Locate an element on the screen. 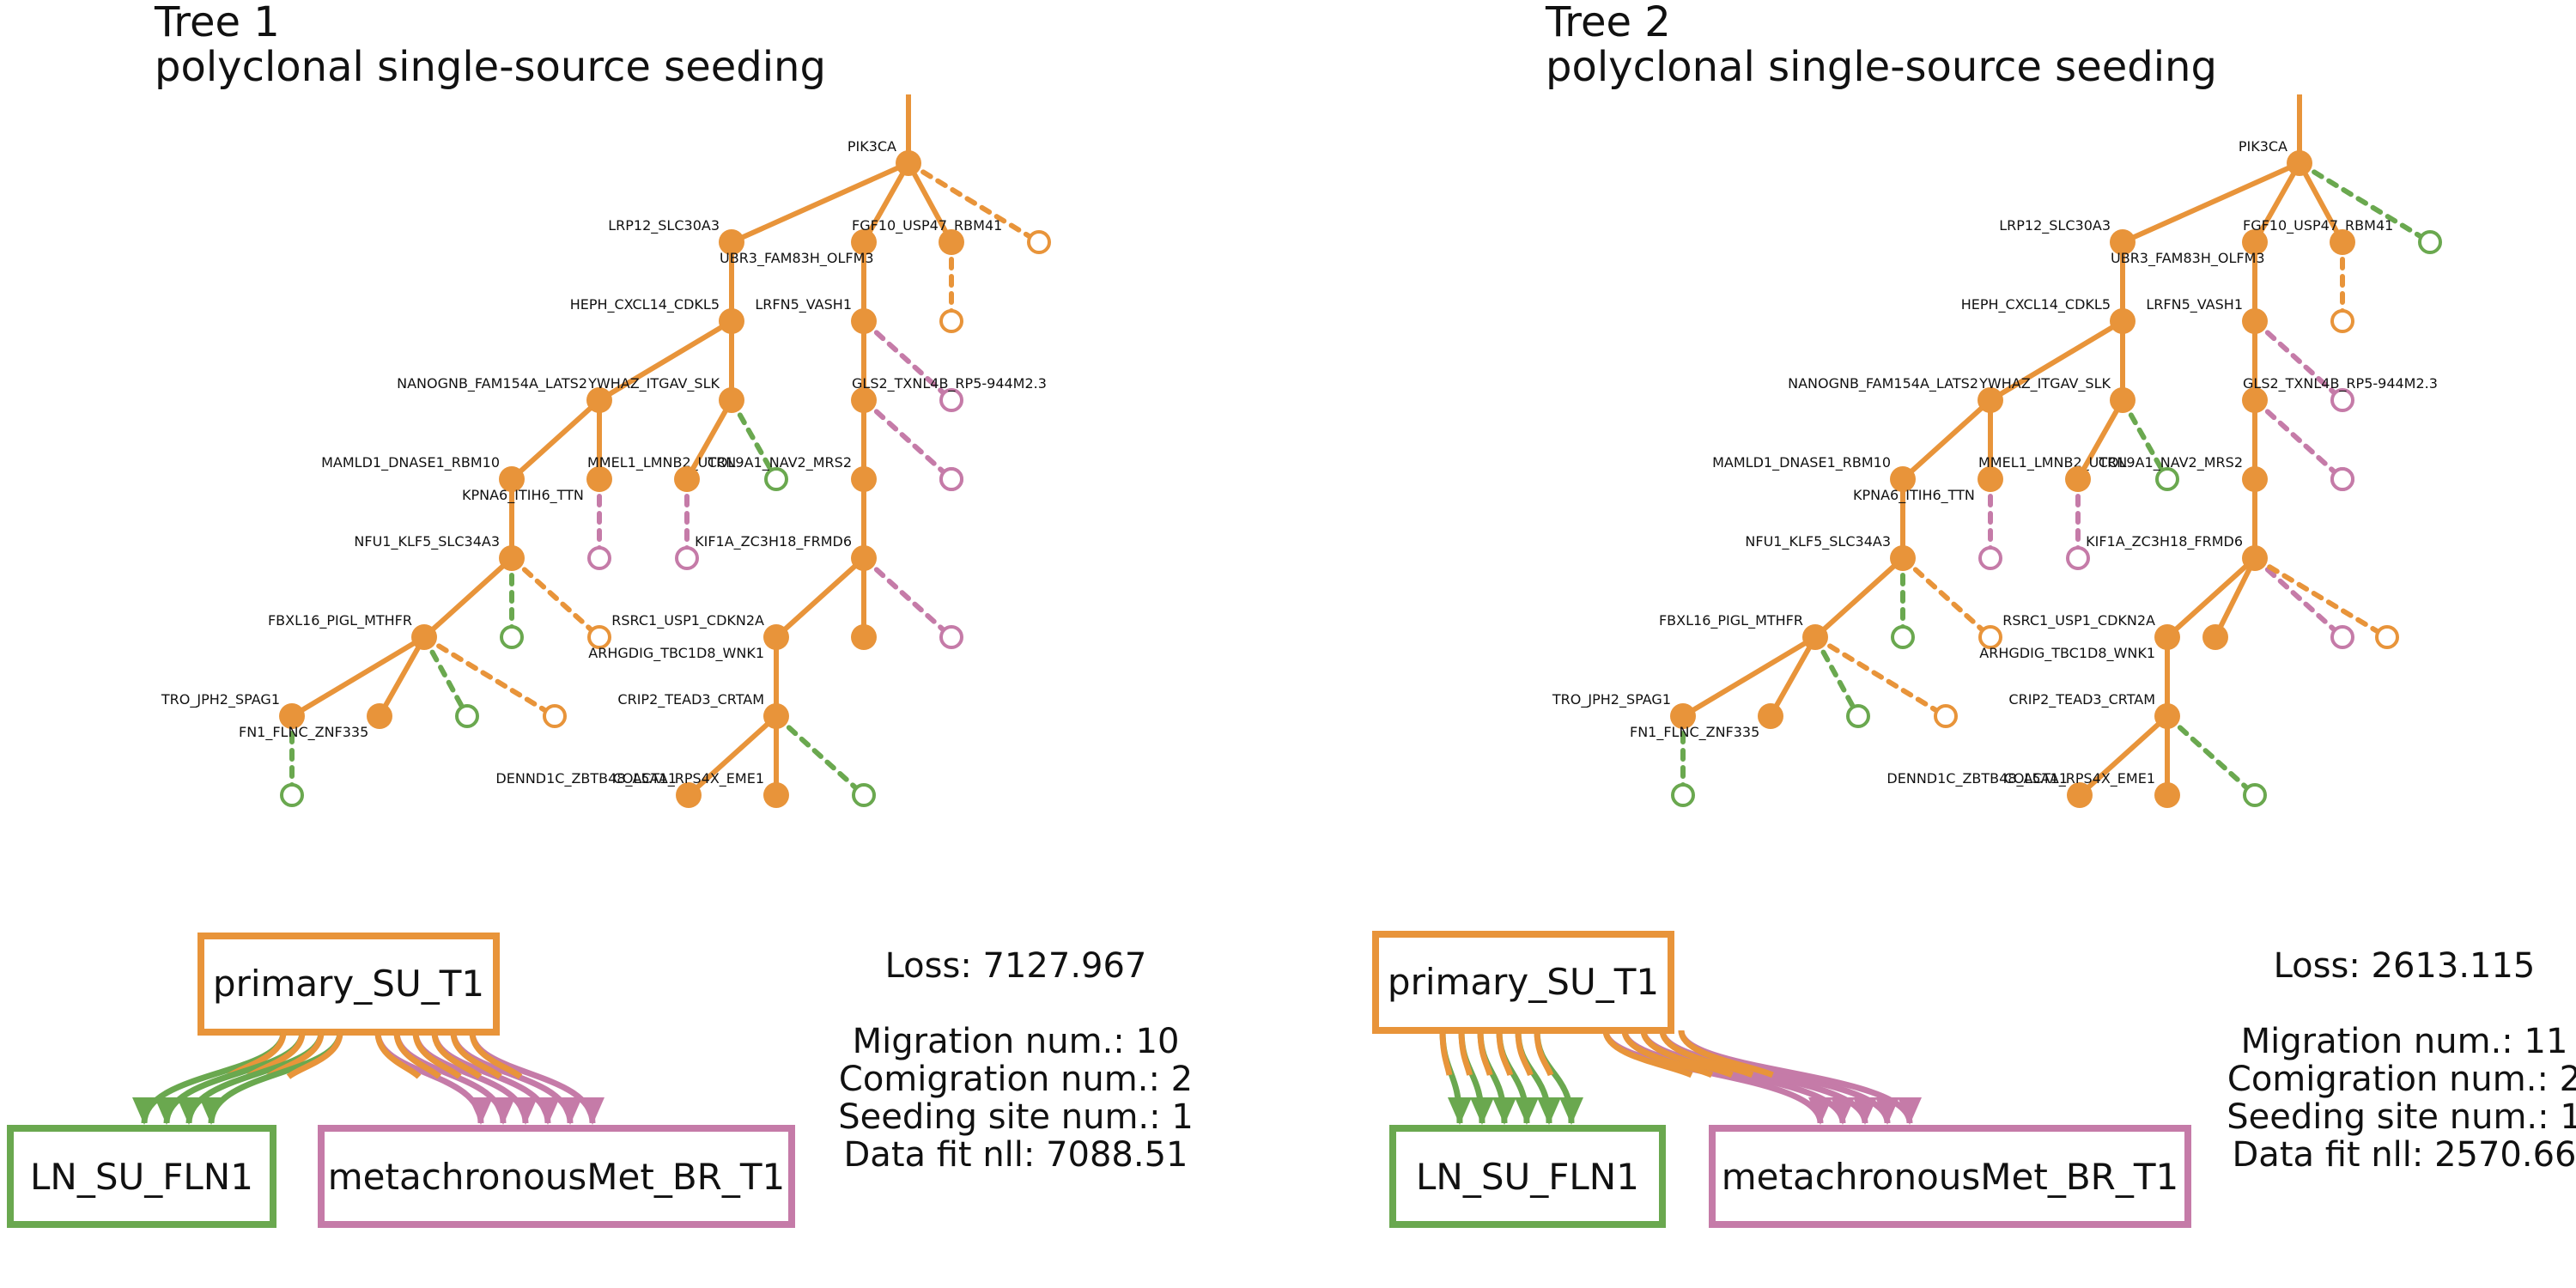  tree-node-label: FGF10_USP47_RBM41 is located at coordinates (2318, 226).